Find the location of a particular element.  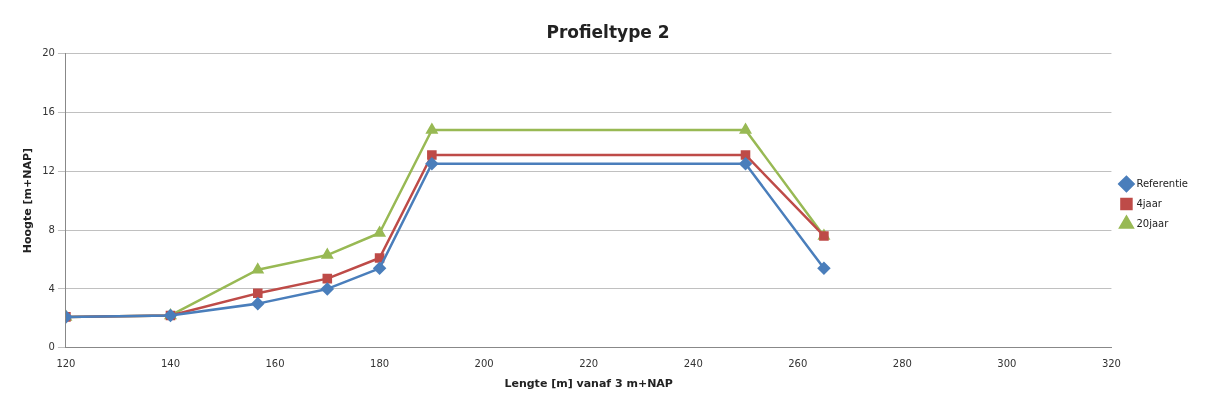

y-axis-title: Hoogte [m+NAP] is located at coordinates (28, 200).